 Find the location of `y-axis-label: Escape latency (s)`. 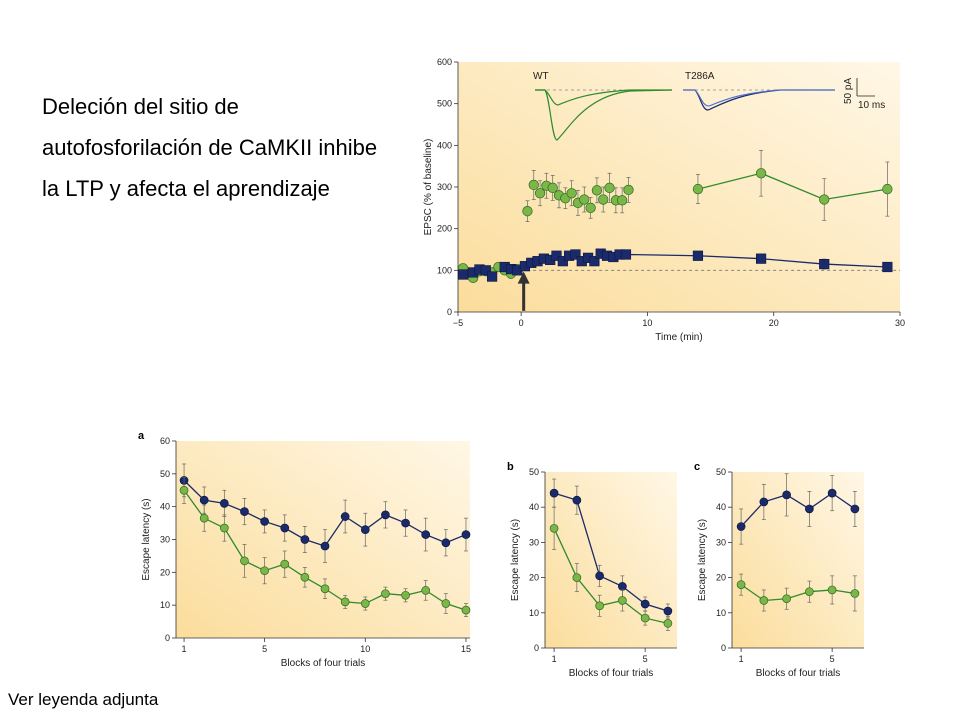

y-axis-label: Escape latency (s) is located at coordinates (146, 539).